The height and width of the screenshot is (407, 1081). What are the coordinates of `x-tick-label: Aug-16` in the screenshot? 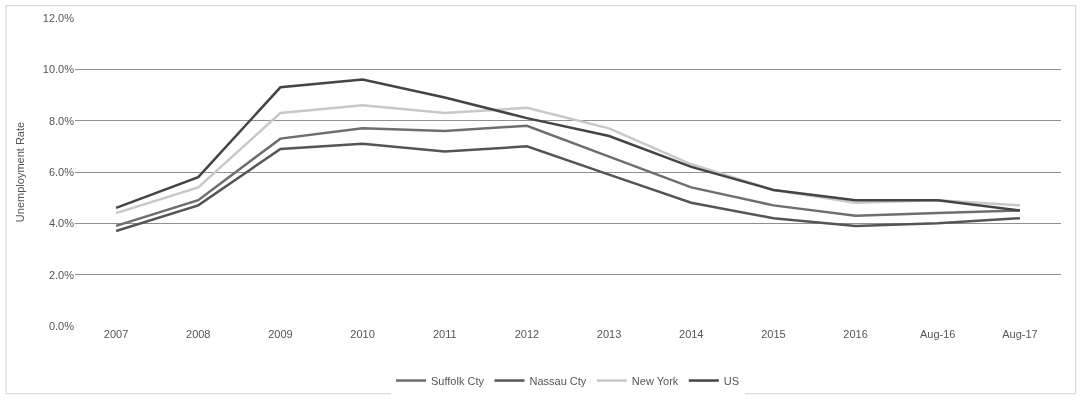 It's located at (938, 334).